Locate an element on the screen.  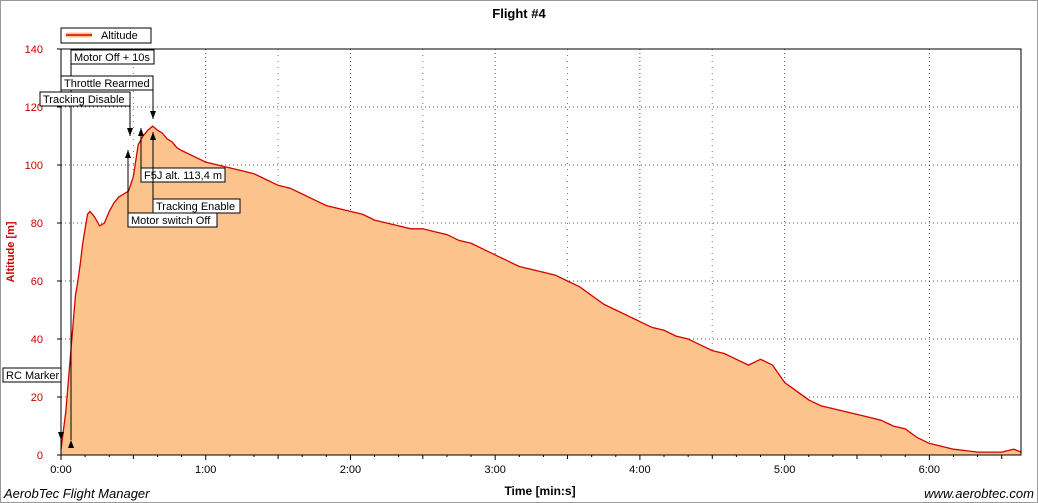
annotation-label: Tracking Disable is located at coordinates (84, 100).